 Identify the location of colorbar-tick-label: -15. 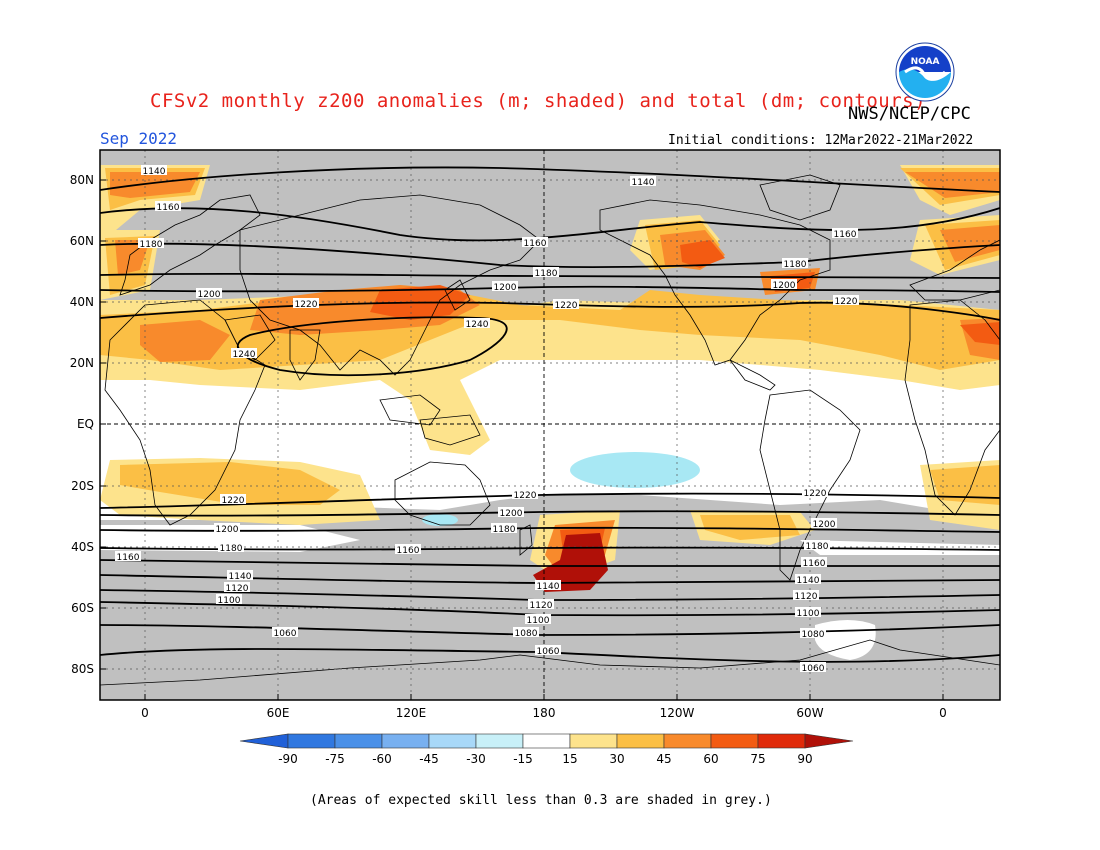
(523, 759).